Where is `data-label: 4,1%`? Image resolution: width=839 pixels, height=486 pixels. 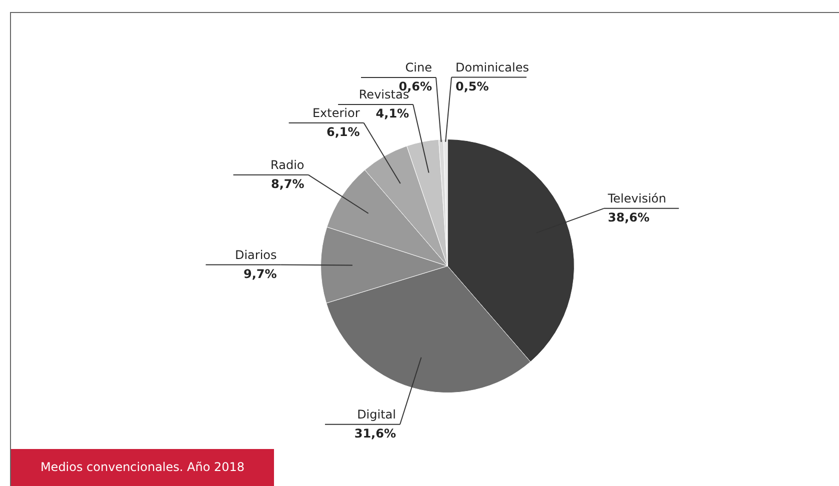
data-label: 4,1% is located at coordinates (393, 113).